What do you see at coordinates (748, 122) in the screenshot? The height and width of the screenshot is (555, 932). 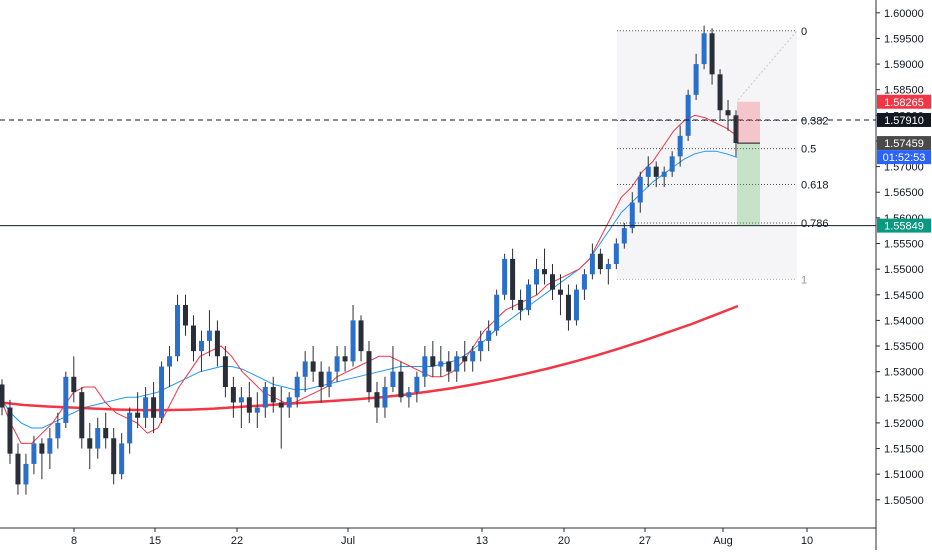 I see `stop-loss-zone` at bounding box center [748, 122].